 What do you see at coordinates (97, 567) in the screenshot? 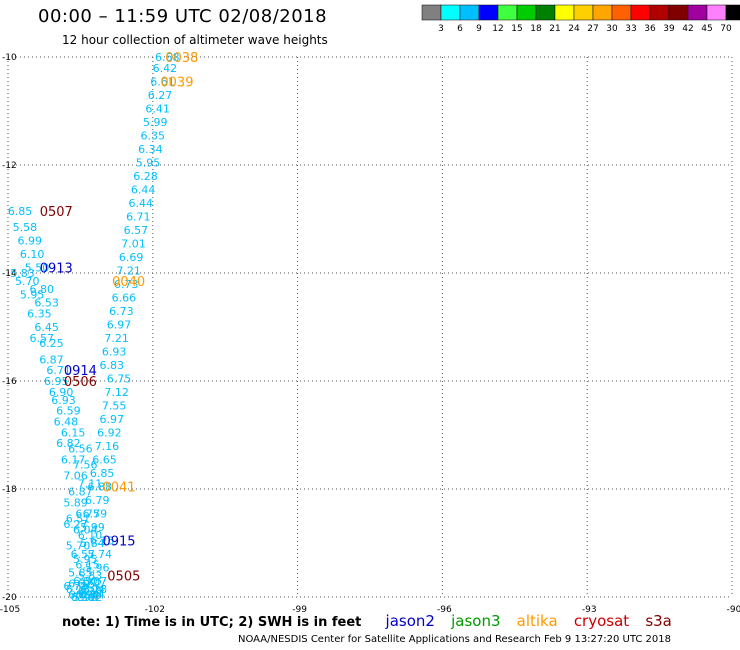
I see `swh-point: 5.96` at bounding box center [97, 567].